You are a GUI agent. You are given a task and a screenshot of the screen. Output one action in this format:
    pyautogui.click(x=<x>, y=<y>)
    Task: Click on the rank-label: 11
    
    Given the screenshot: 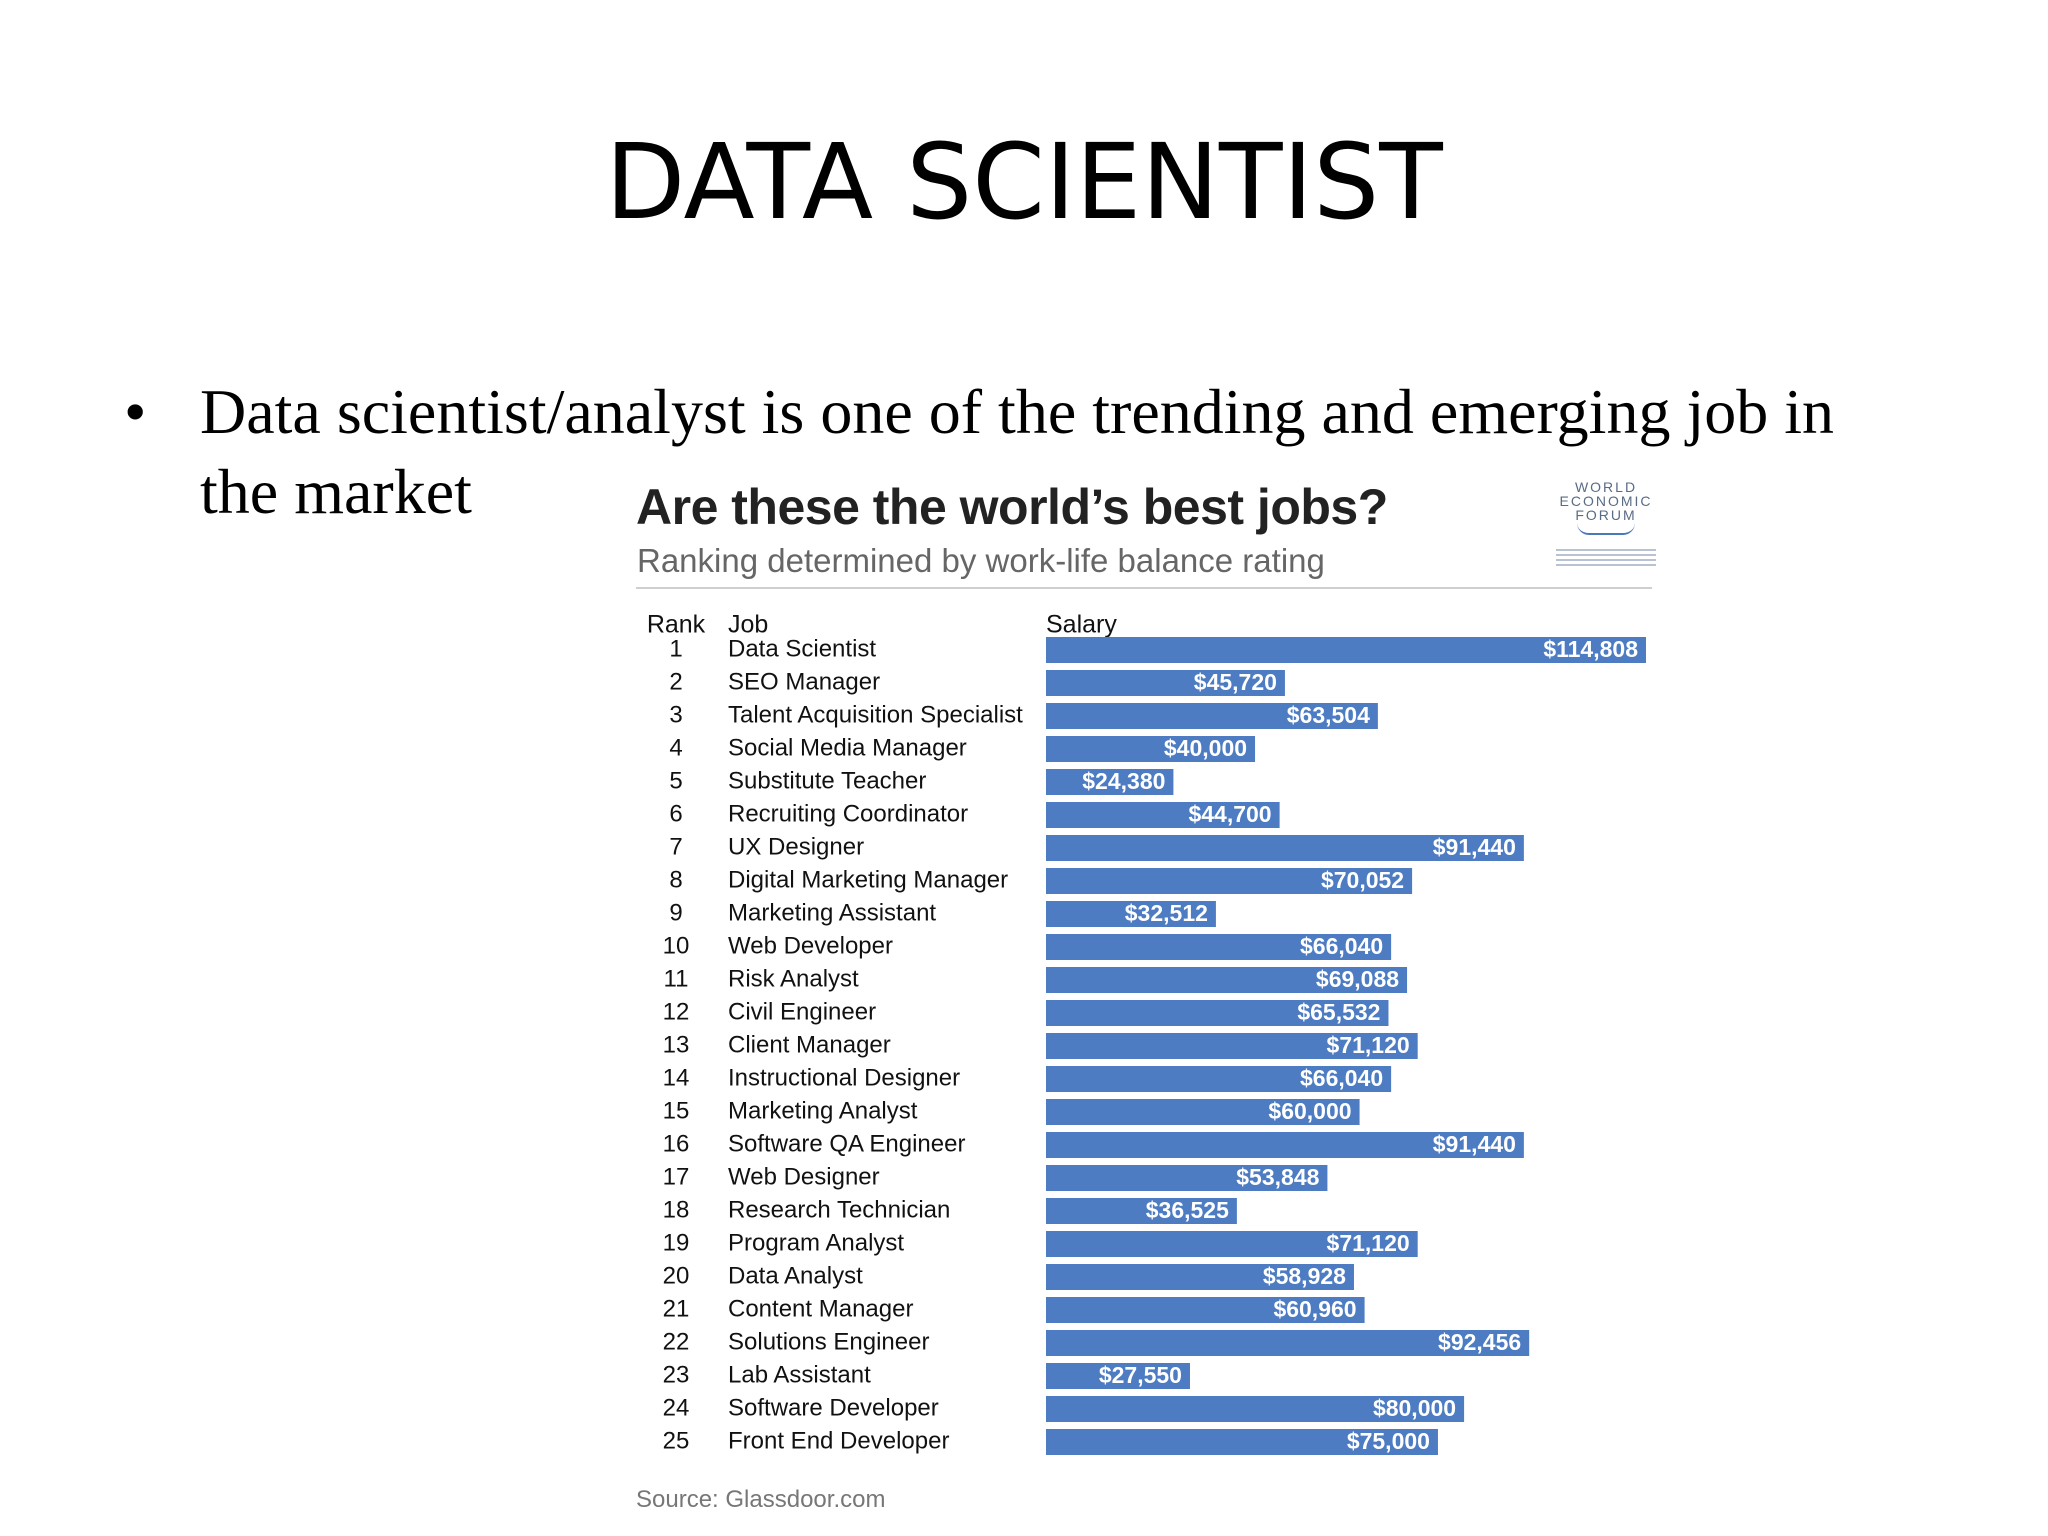 What is the action you would take?
    pyautogui.click(x=676, y=978)
    